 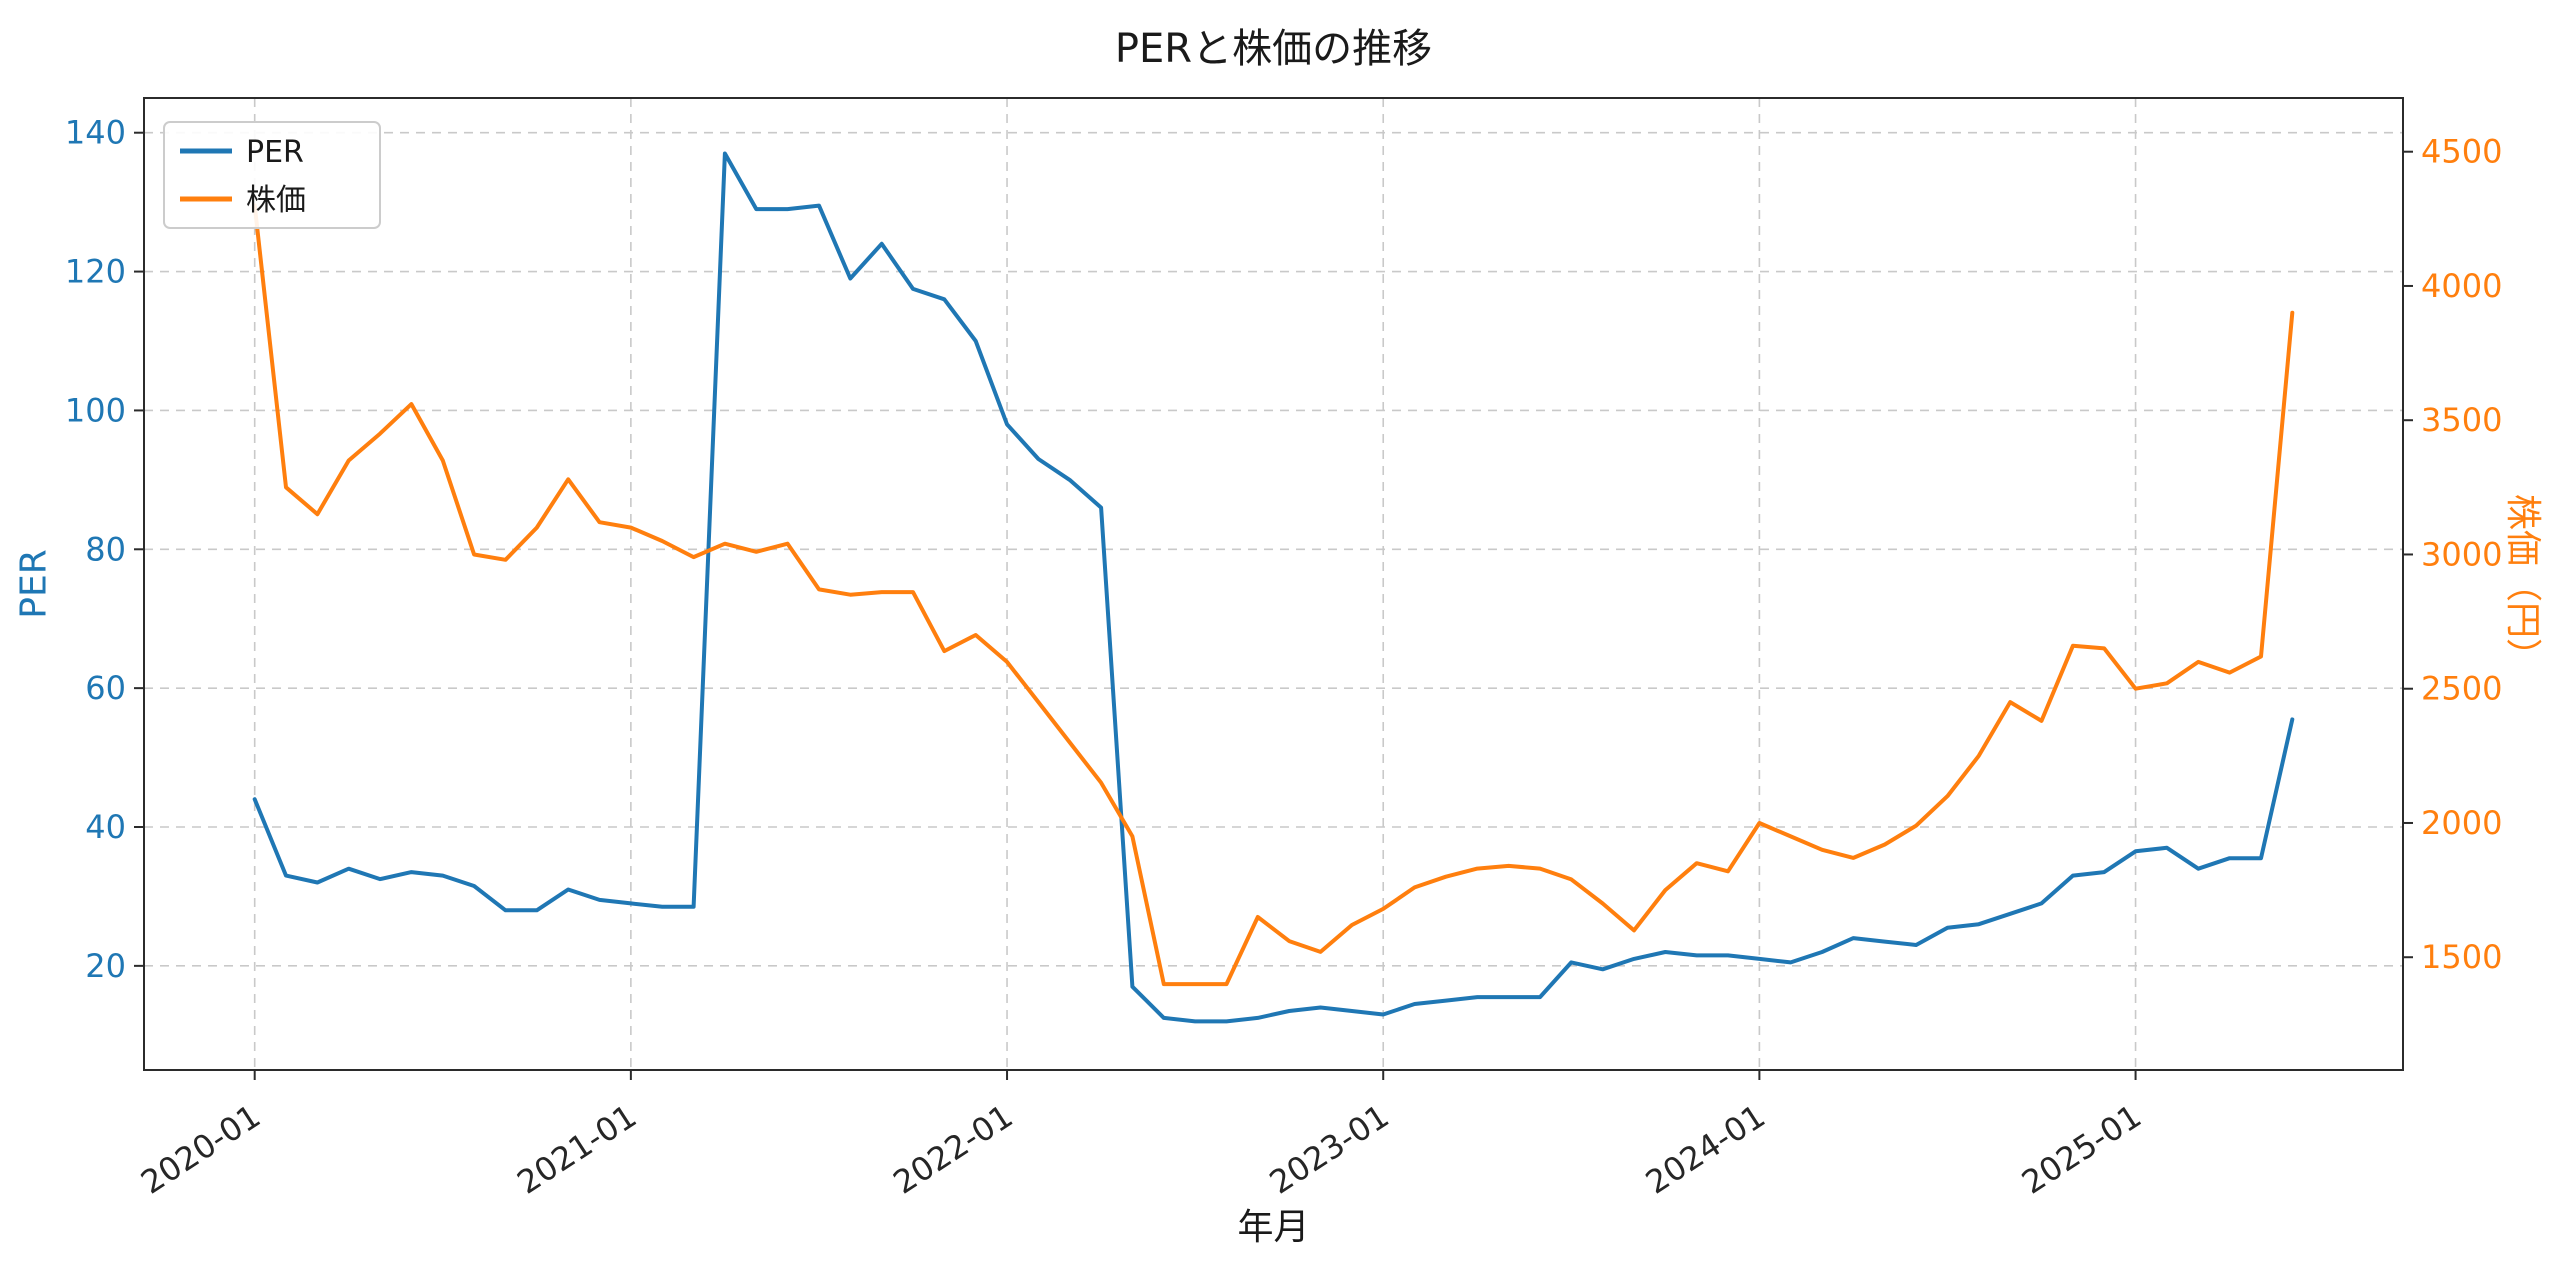 I want to click on svg-text: 2000, so click(x=2461, y=823).